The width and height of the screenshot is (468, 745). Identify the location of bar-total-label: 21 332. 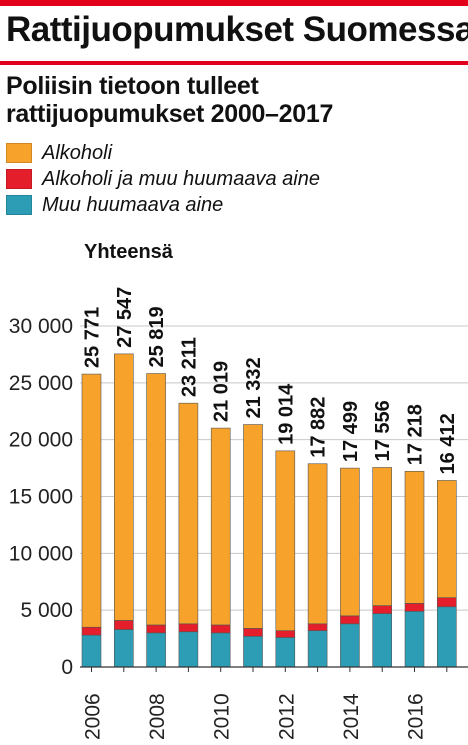
(254, 387).